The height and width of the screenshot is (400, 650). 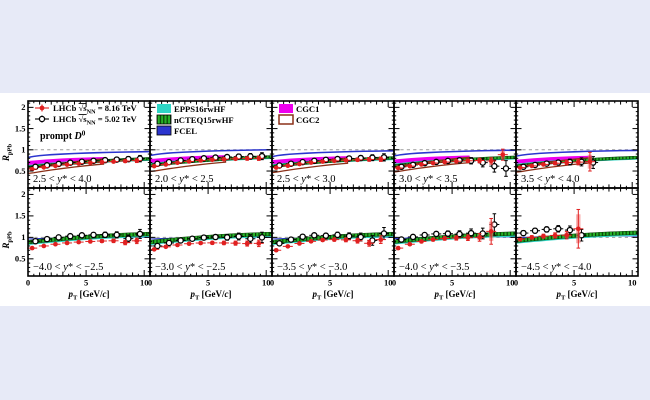 I want to click on panel-bottom-3: −3.5 < y* < −3.0, so click(x=333, y=232).